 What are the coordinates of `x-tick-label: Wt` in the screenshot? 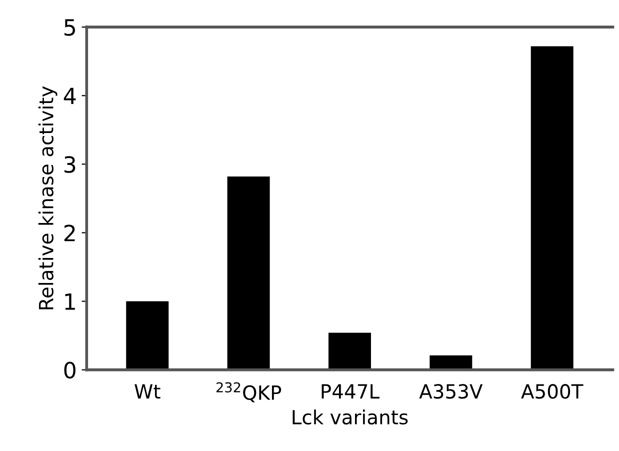 It's located at (147, 391).